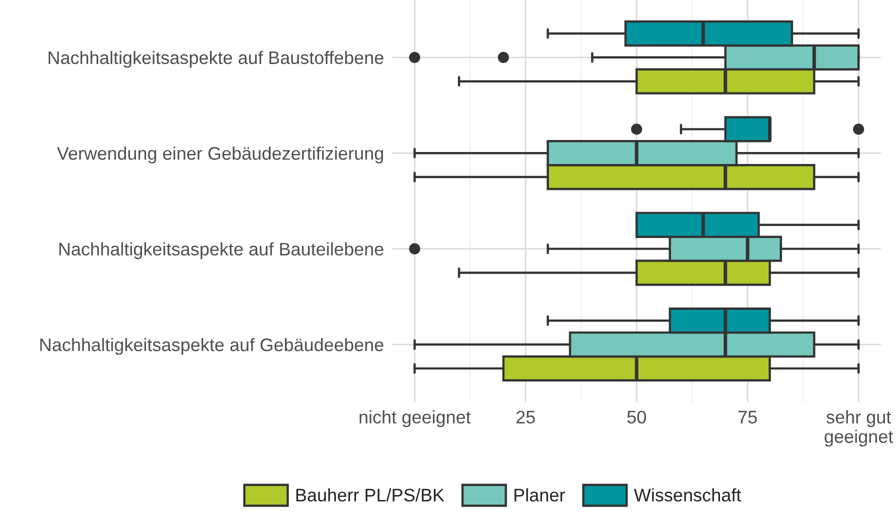 The image size is (896, 522). What do you see at coordinates (539, 495) in the screenshot?
I see `legend-label: Planer` at bounding box center [539, 495].